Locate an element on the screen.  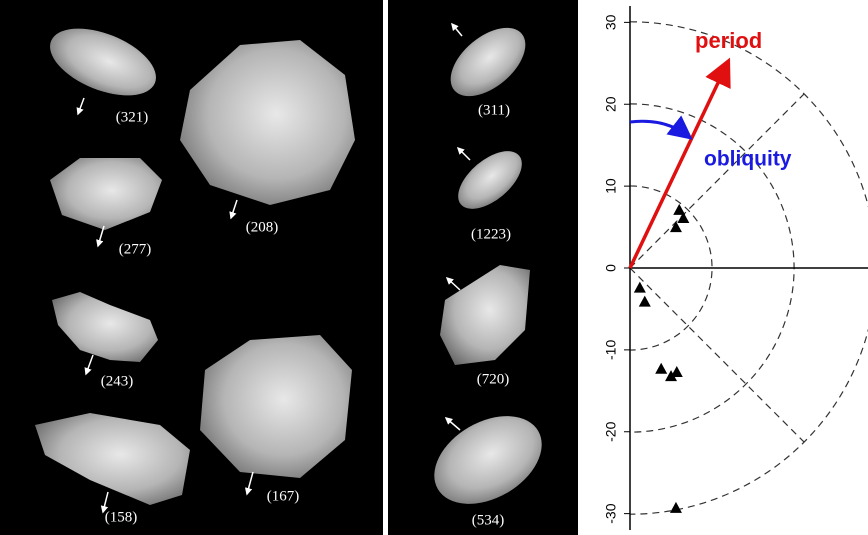
asteroid-label: (277) is located at coordinates (135, 249).